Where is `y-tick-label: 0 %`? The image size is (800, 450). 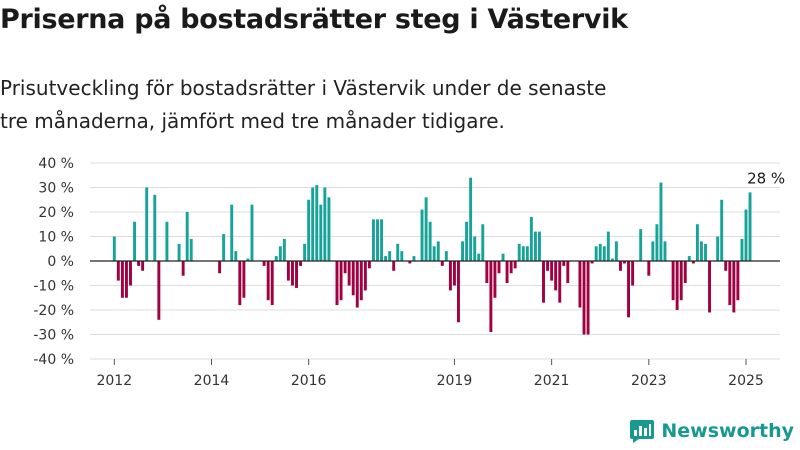 y-tick-label: 0 % is located at coordinates (60, 262).